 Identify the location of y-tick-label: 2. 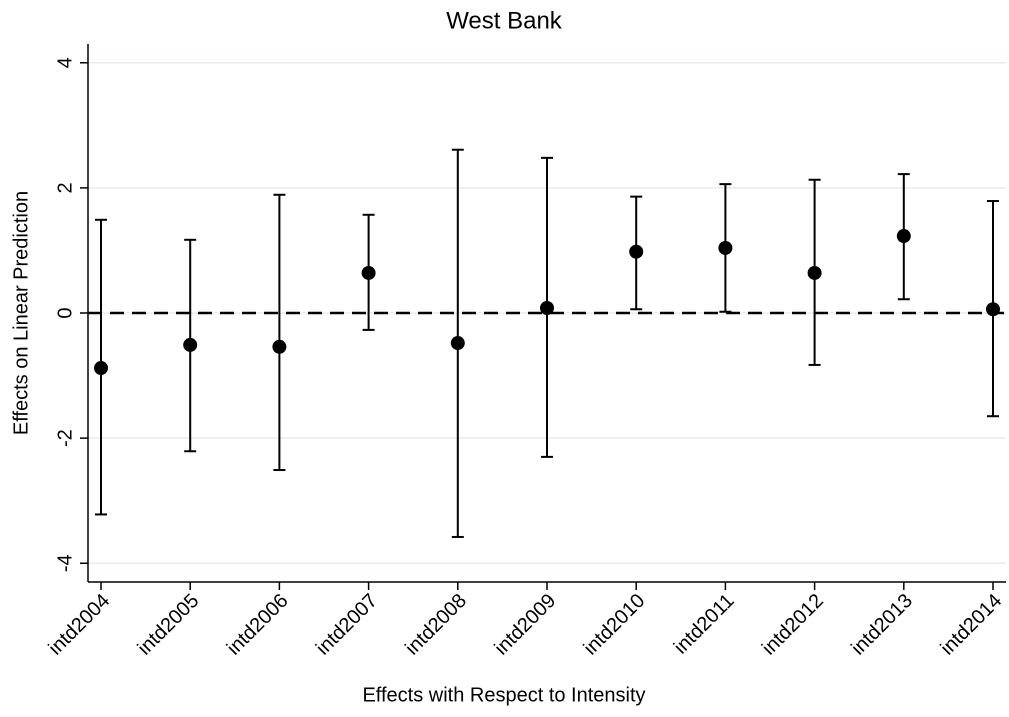
(65, 187).